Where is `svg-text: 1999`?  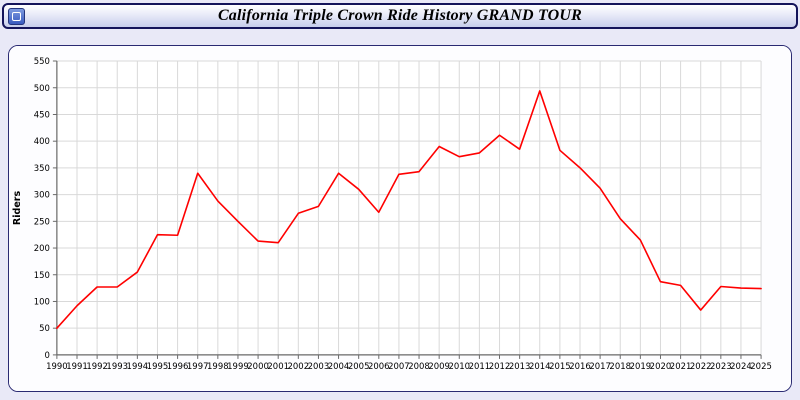
svg-text: 1999 is located at coordinates (238, 367).